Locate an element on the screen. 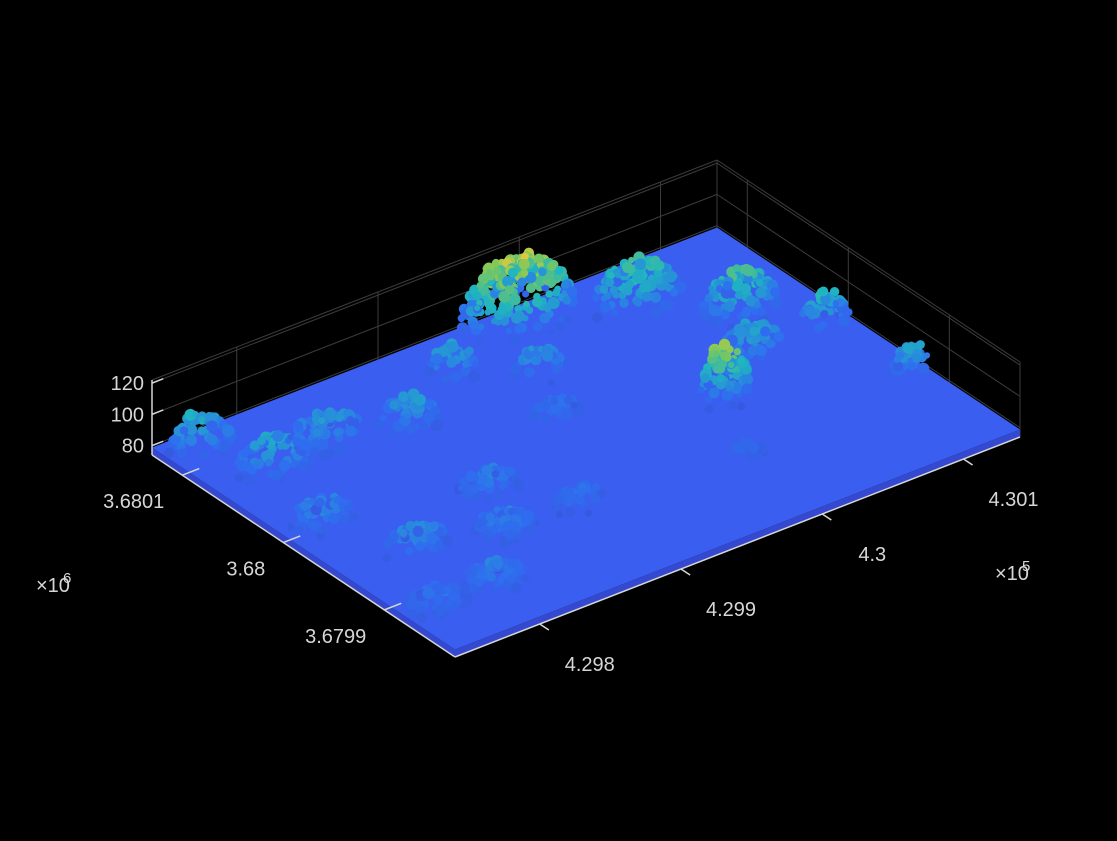 The width and height of the screenshot is (1117, 841). y-tick-label: 3.6799 is located at coordinates (335, 637).